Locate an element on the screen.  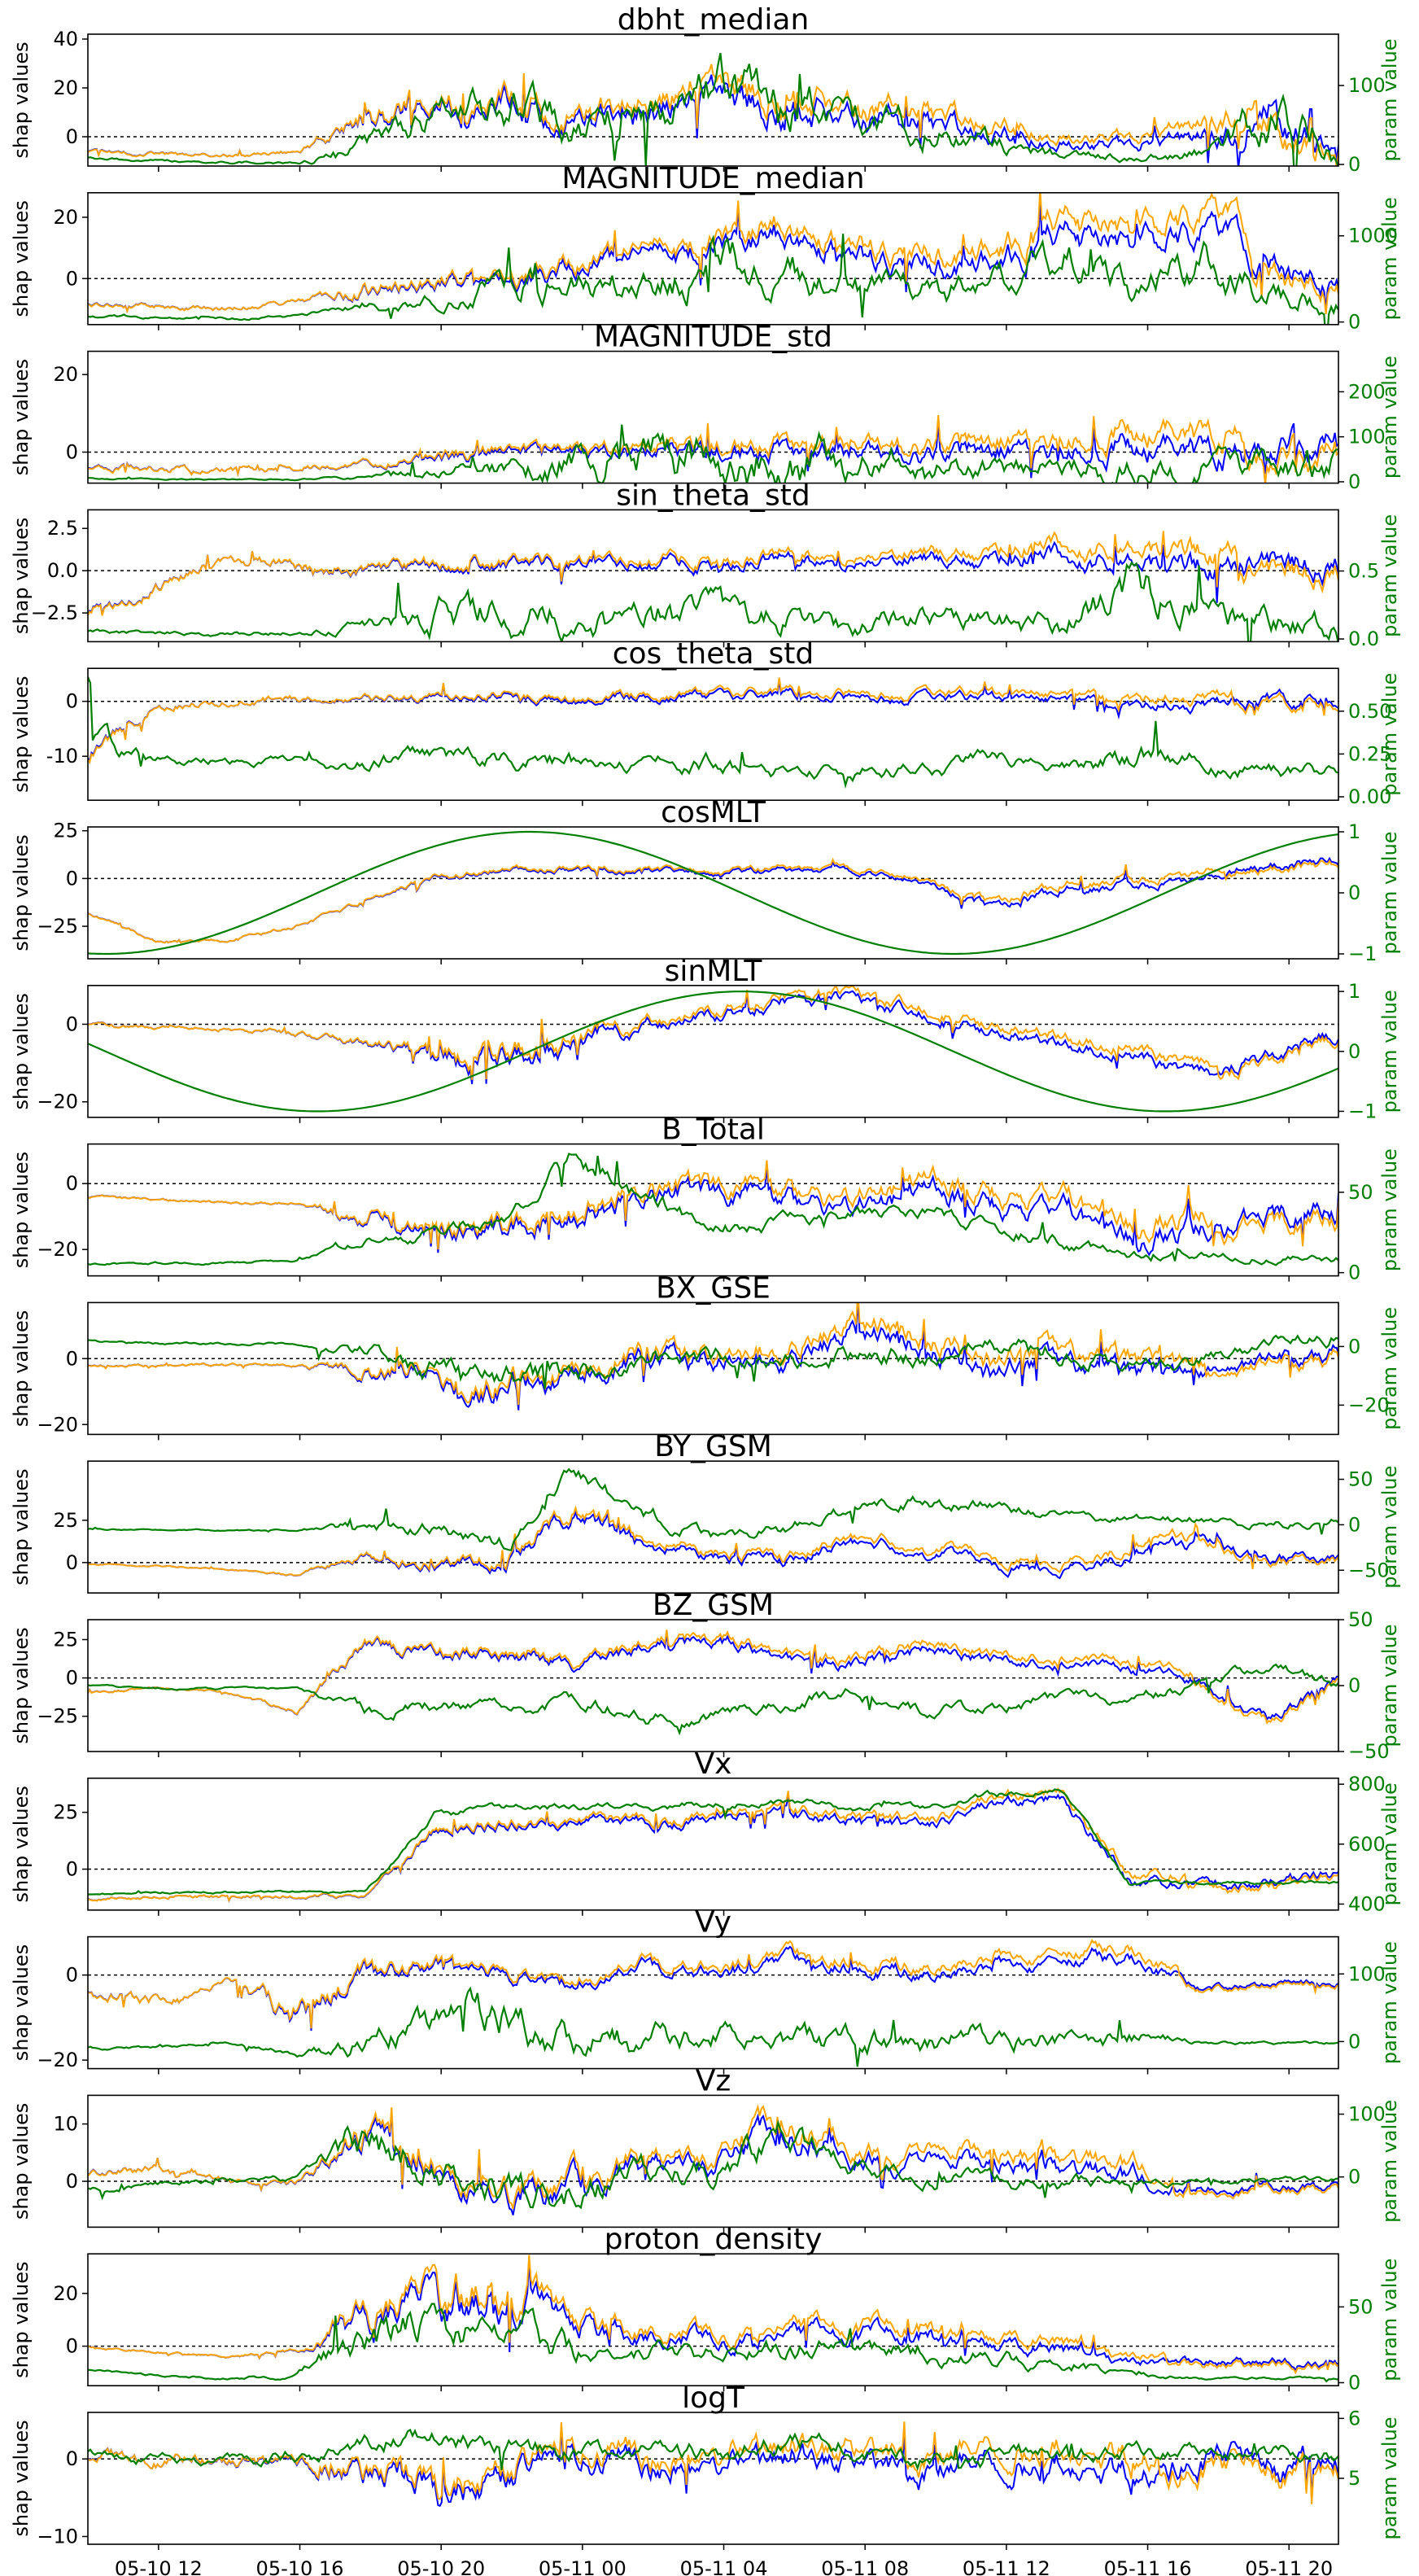
panel-title: sin_theta_std is located at coordinates (713, 496).